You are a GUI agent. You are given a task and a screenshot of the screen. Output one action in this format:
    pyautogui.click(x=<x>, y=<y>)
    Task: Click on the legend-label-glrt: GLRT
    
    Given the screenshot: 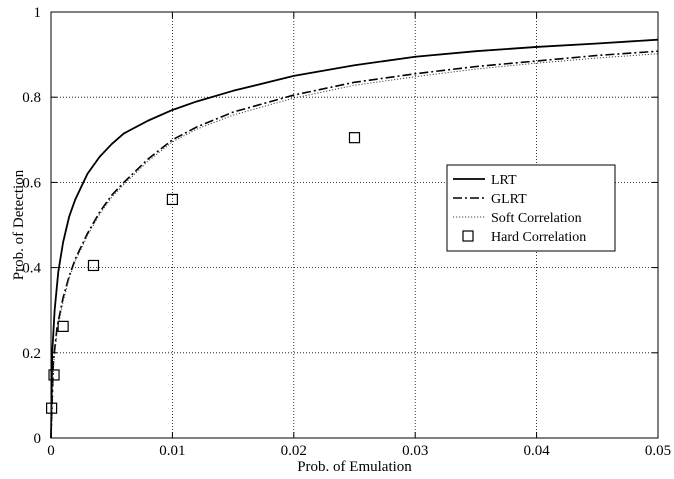 What is the action you would take?
    pyautogui.click(x=509, y=199)
    